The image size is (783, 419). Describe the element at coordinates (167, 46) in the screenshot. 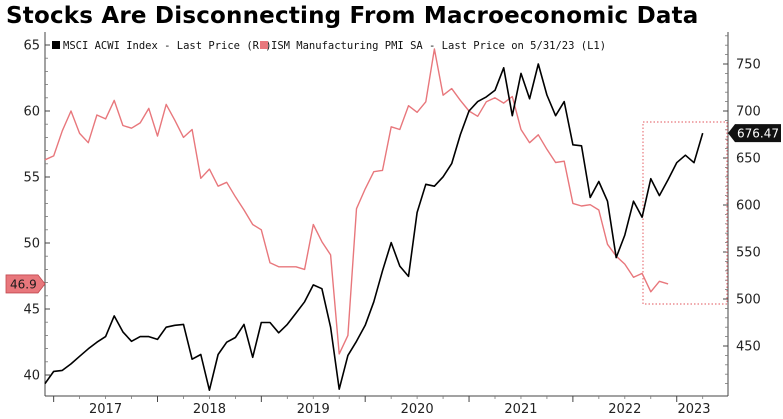

I see `legend-label-msci: MSCI ACWI Index - Last Price (R1)` at that location.